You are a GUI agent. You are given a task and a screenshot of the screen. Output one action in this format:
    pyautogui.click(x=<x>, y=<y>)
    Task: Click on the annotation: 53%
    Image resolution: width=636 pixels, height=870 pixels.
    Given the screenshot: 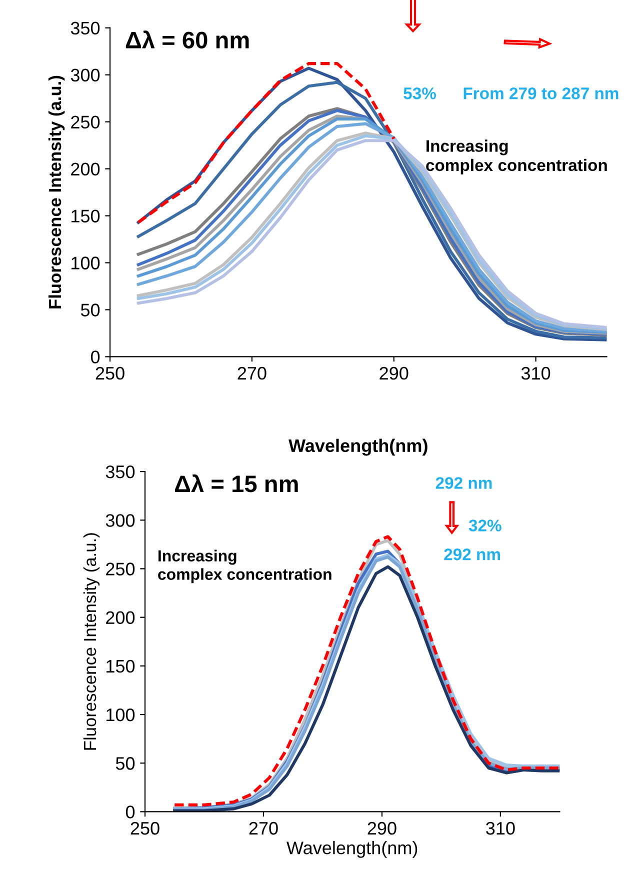 What is the action you would take?
    pyautogui.click(x=420, y=93)
    